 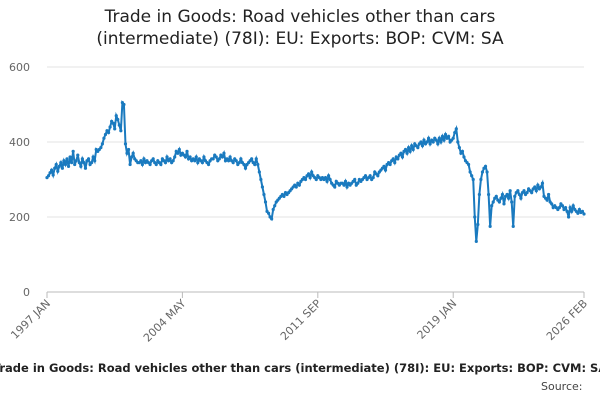 What do you see at coordinates (165, 321) in the screenshot?
I see `x-tick-label: 2004 MAY` at bounding box center [165, 321].